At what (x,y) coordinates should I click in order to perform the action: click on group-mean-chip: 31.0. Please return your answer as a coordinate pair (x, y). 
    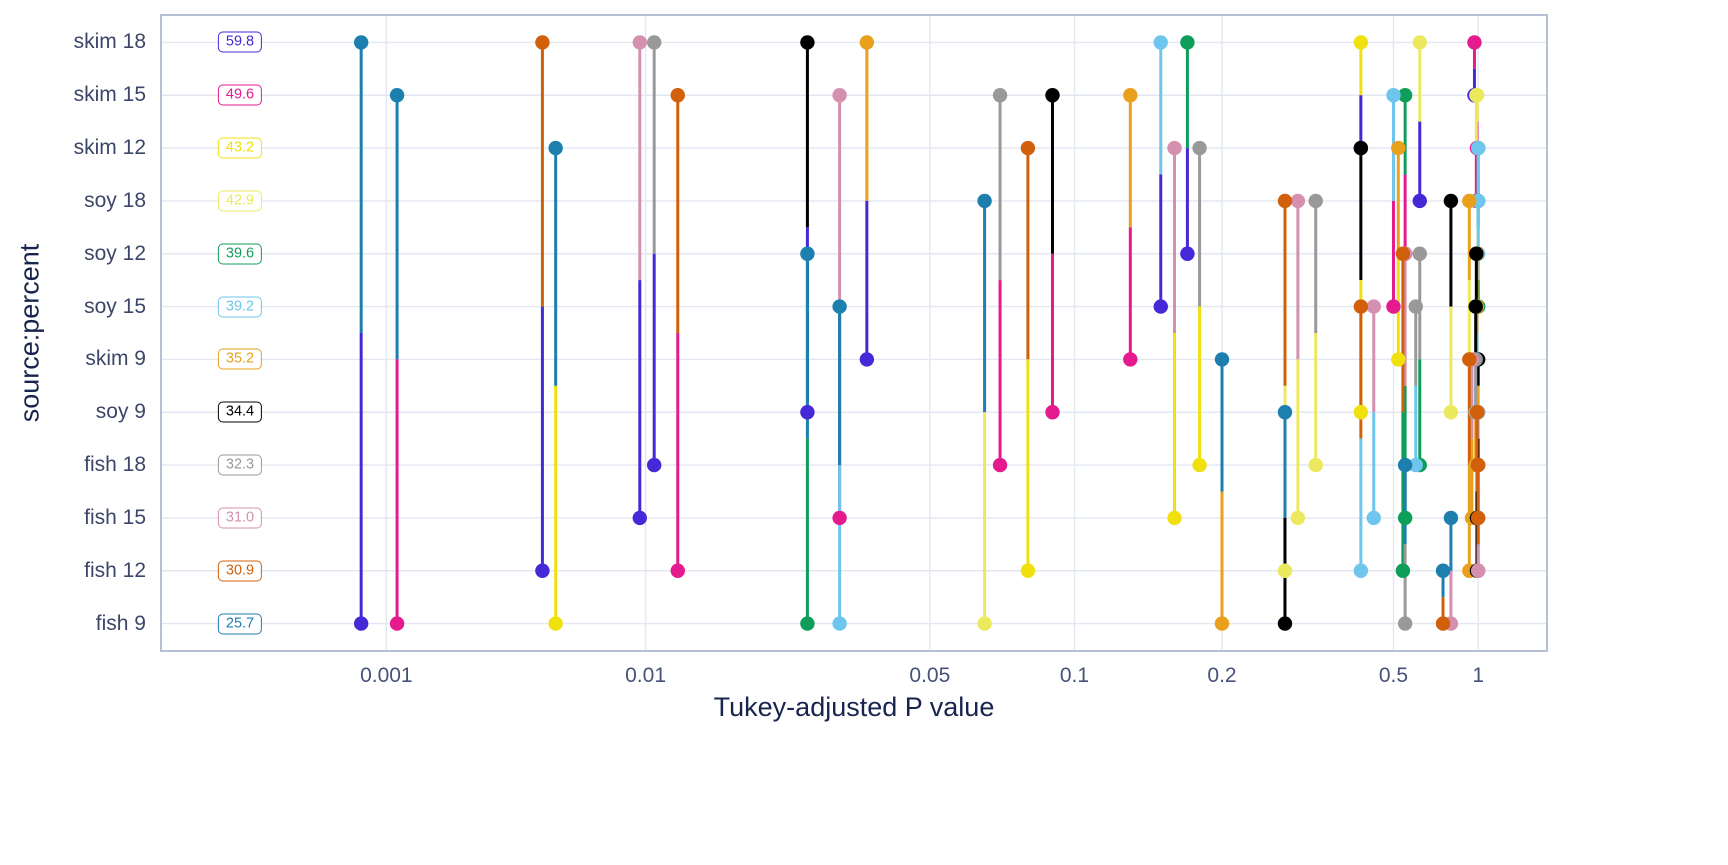
    Looking at the image, I should click on (240, 518).